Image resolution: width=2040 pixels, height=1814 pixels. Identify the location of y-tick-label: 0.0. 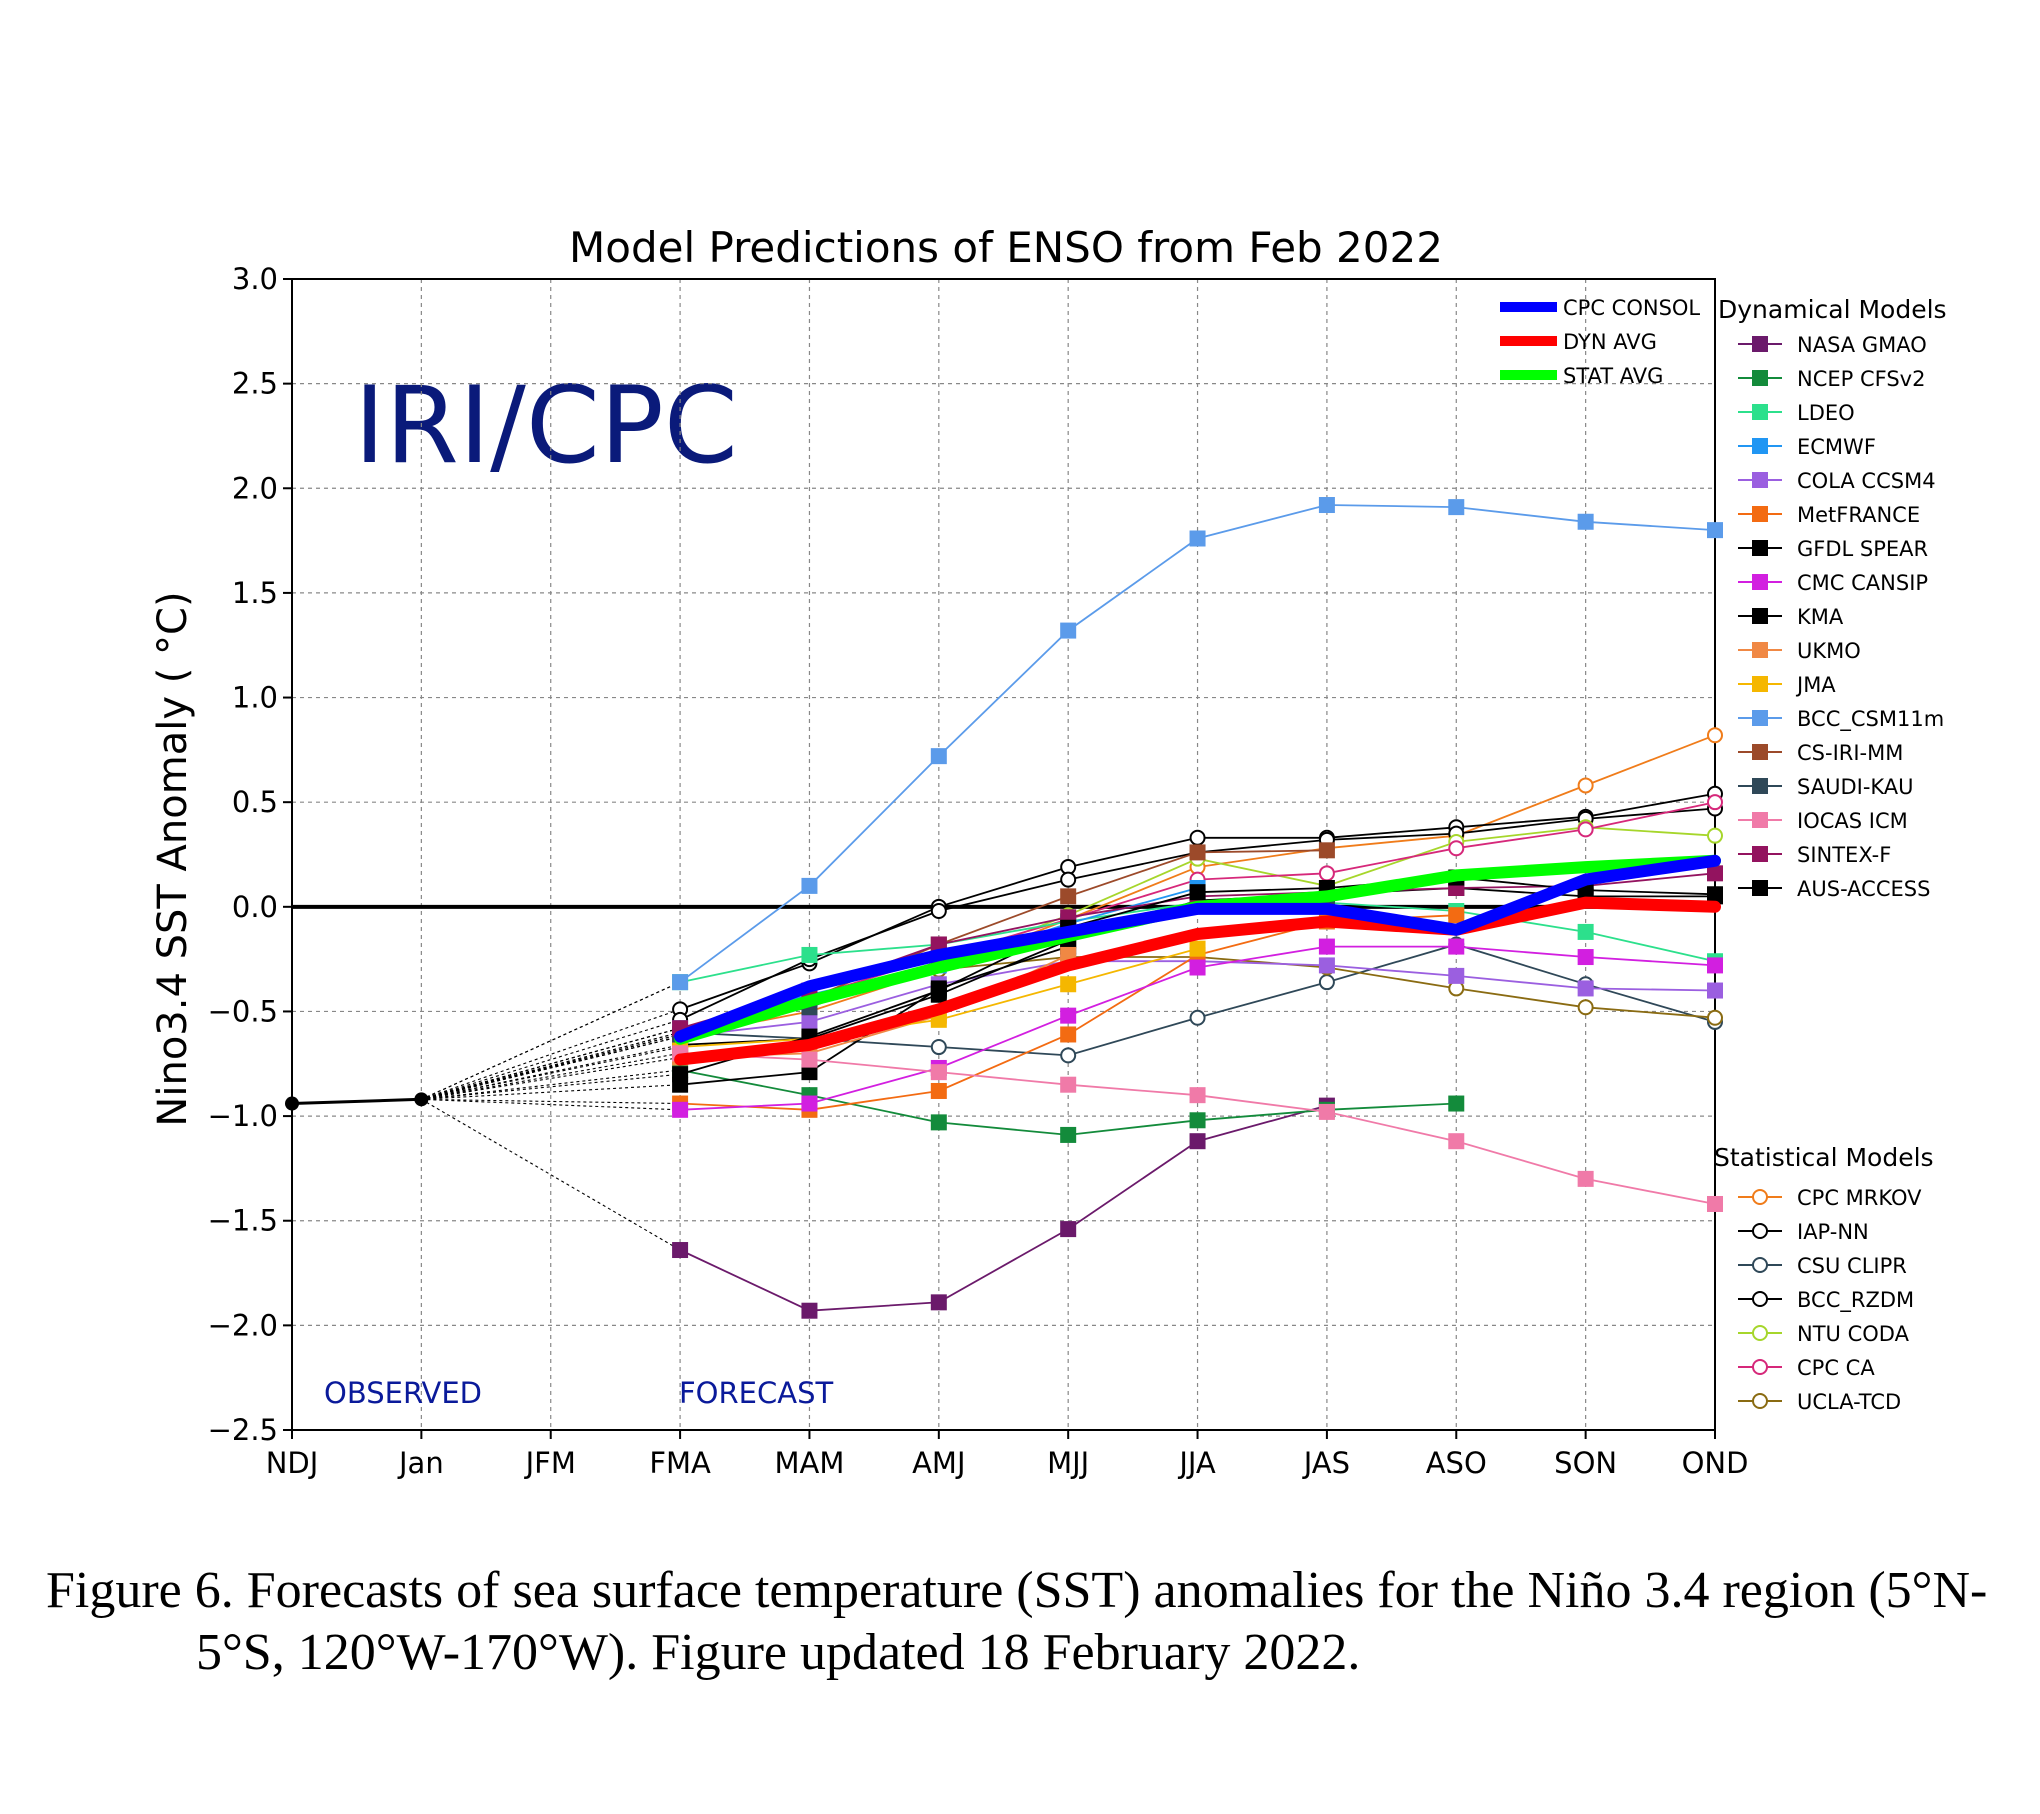
(255, 907).